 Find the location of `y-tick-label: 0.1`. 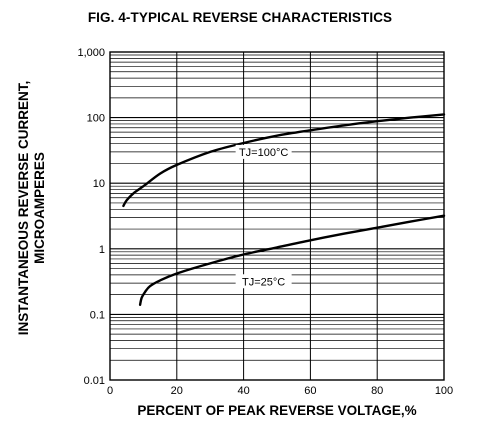

y-tick-label: 0.1 is located at coordinates (97, 315).